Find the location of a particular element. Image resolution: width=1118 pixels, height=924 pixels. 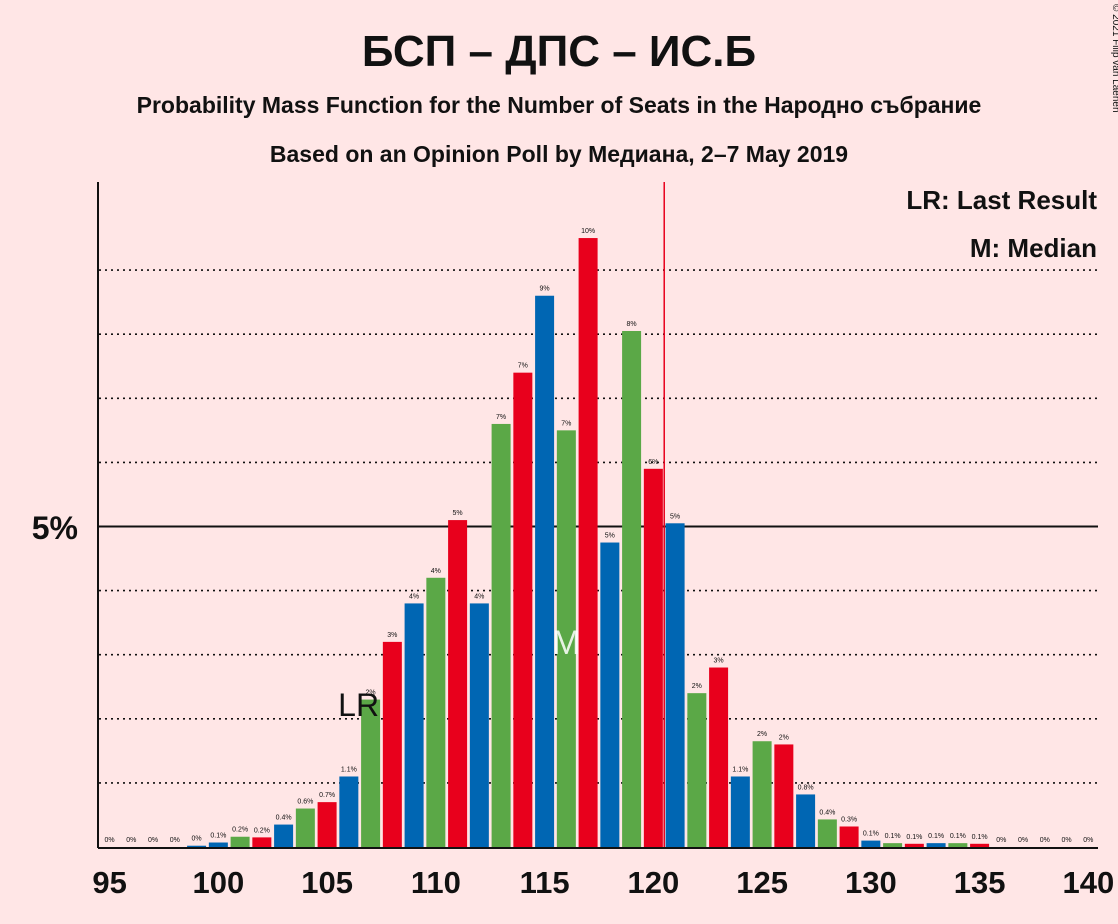

bar-label-130: 0.1% is located at coordinates (871, 834).